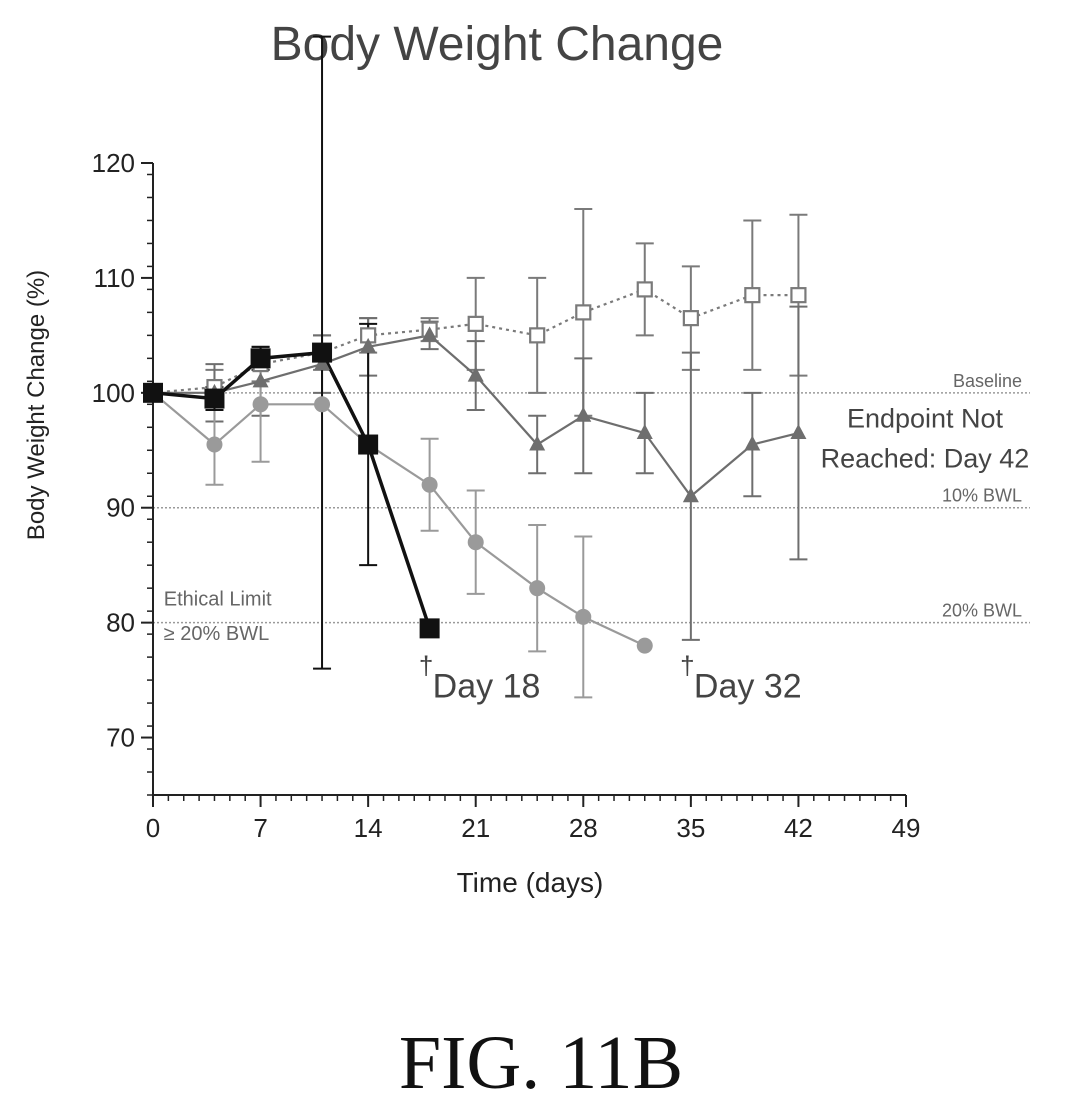 The height and width of the screenshot is (1116, 1082). I want to click on reference-line-label: 10% BWL, so click(982, 496).